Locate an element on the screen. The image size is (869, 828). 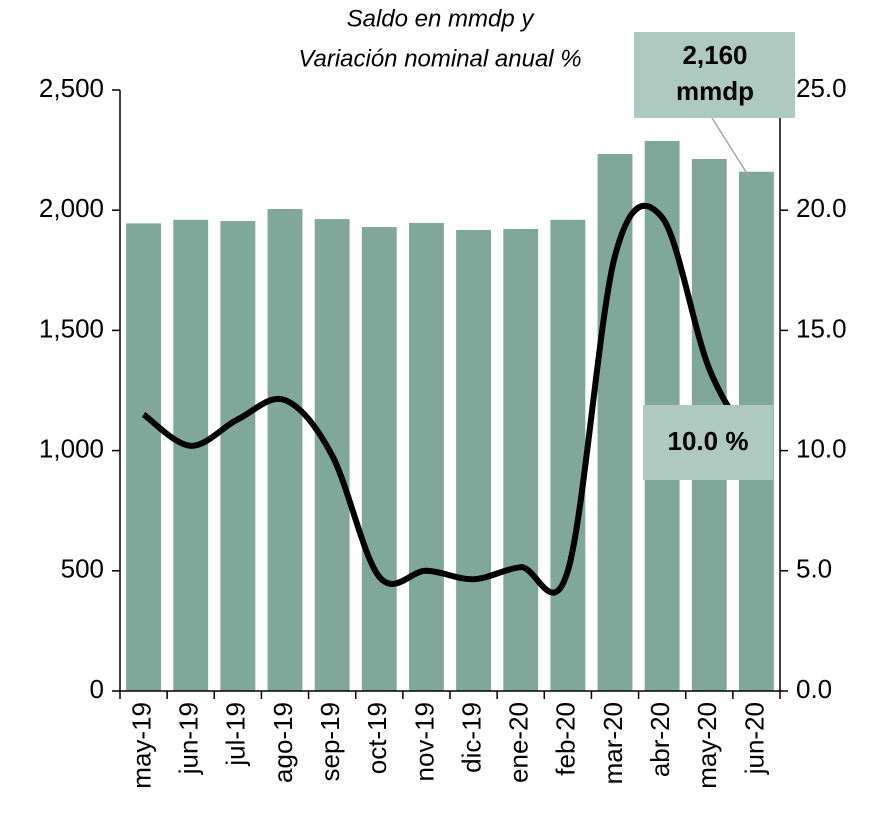
y-tick-label: 1,000 is located at coordinates (71, 448).